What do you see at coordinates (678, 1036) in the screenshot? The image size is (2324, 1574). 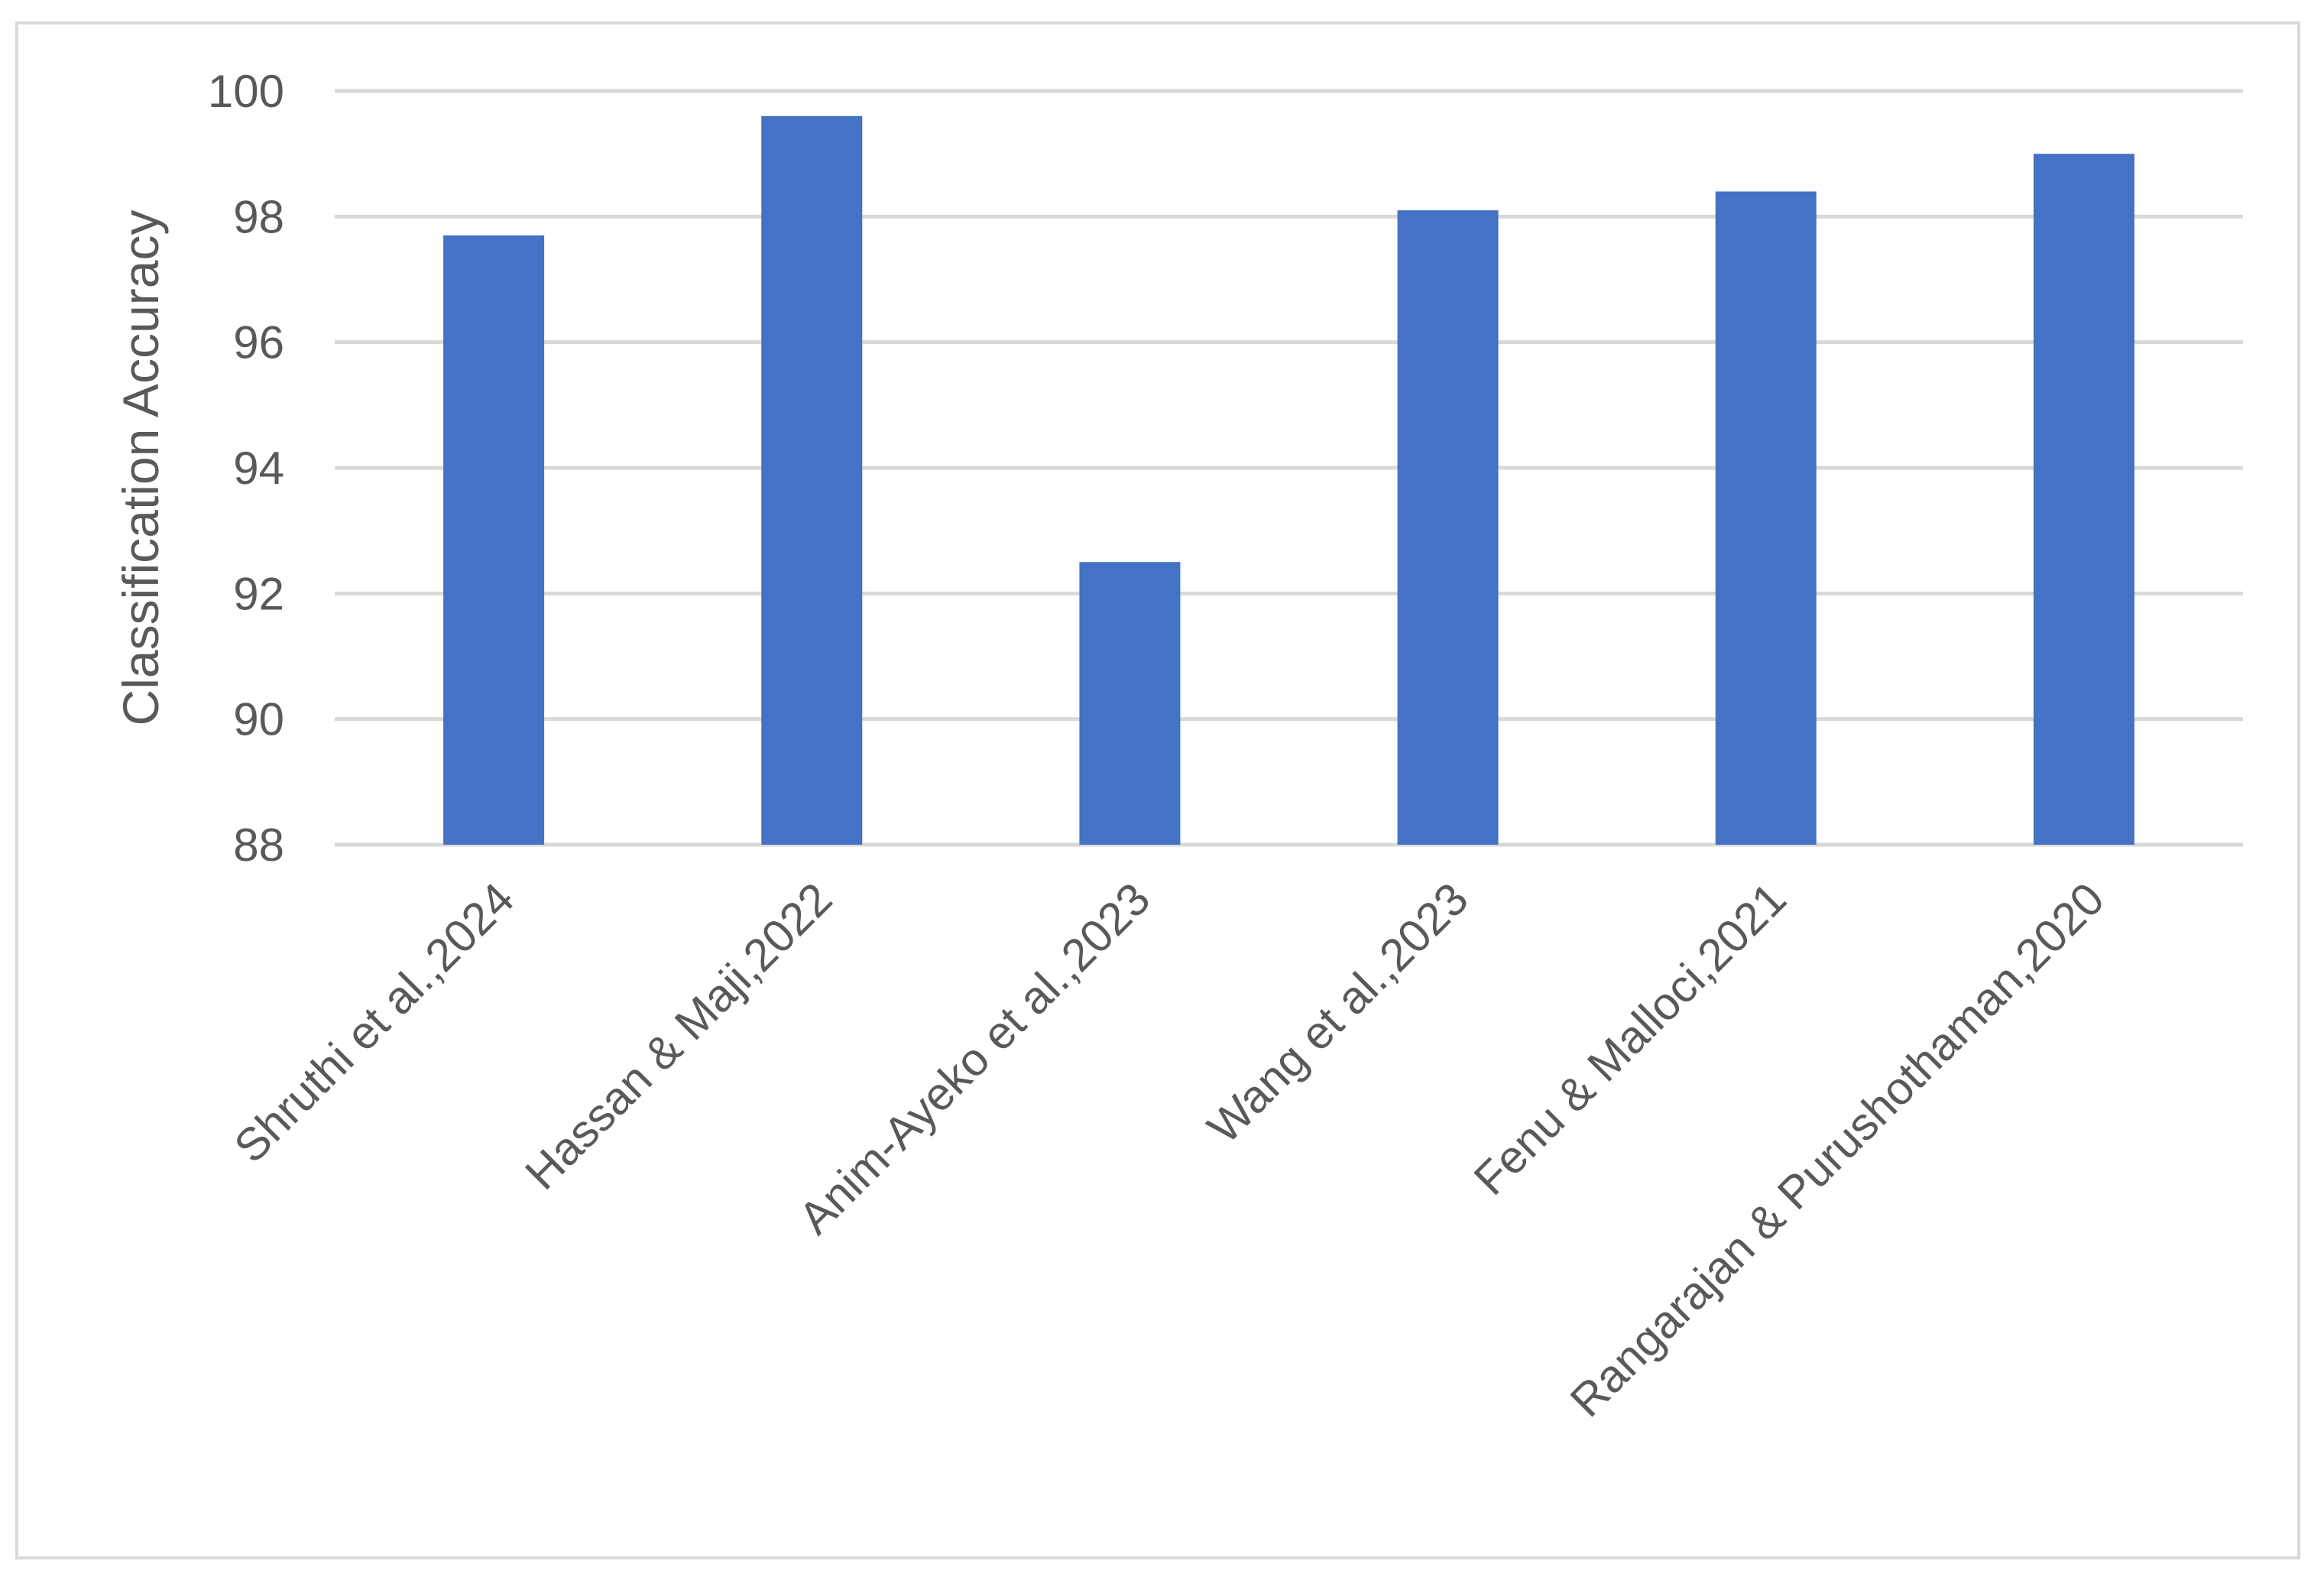 I see `x-category-label: Hassan & Maji,2022` at bounding box center [678, 1036].